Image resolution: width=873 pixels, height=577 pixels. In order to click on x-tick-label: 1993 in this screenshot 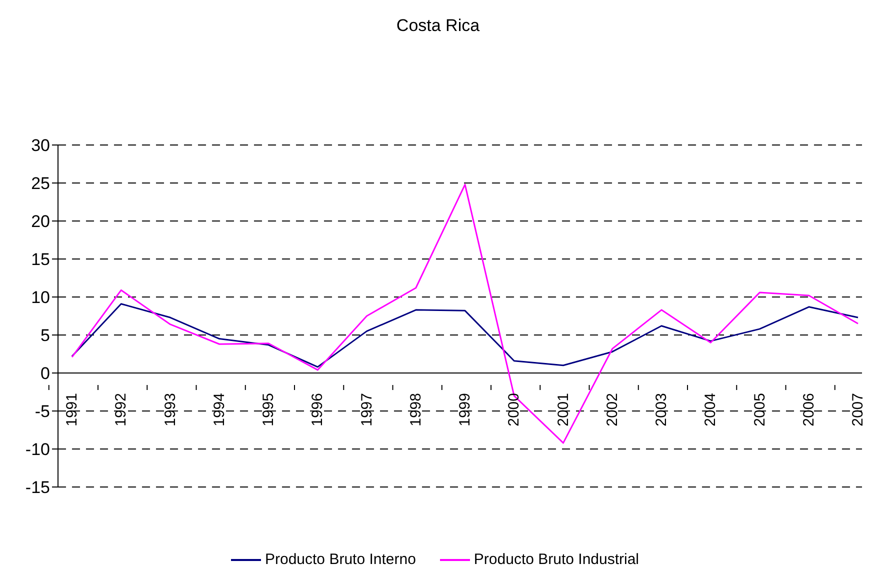, I will do `click(170, 409)`.